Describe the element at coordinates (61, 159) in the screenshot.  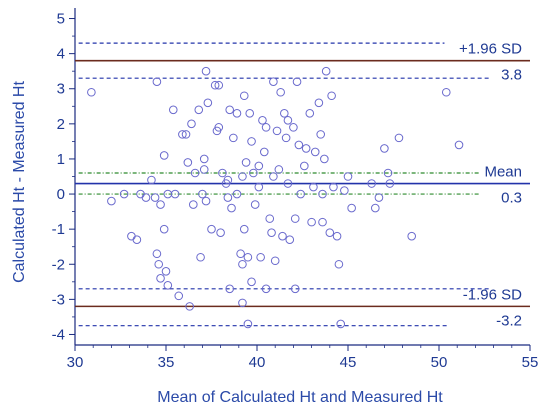
I see `y-tick-label: 1` at that location.